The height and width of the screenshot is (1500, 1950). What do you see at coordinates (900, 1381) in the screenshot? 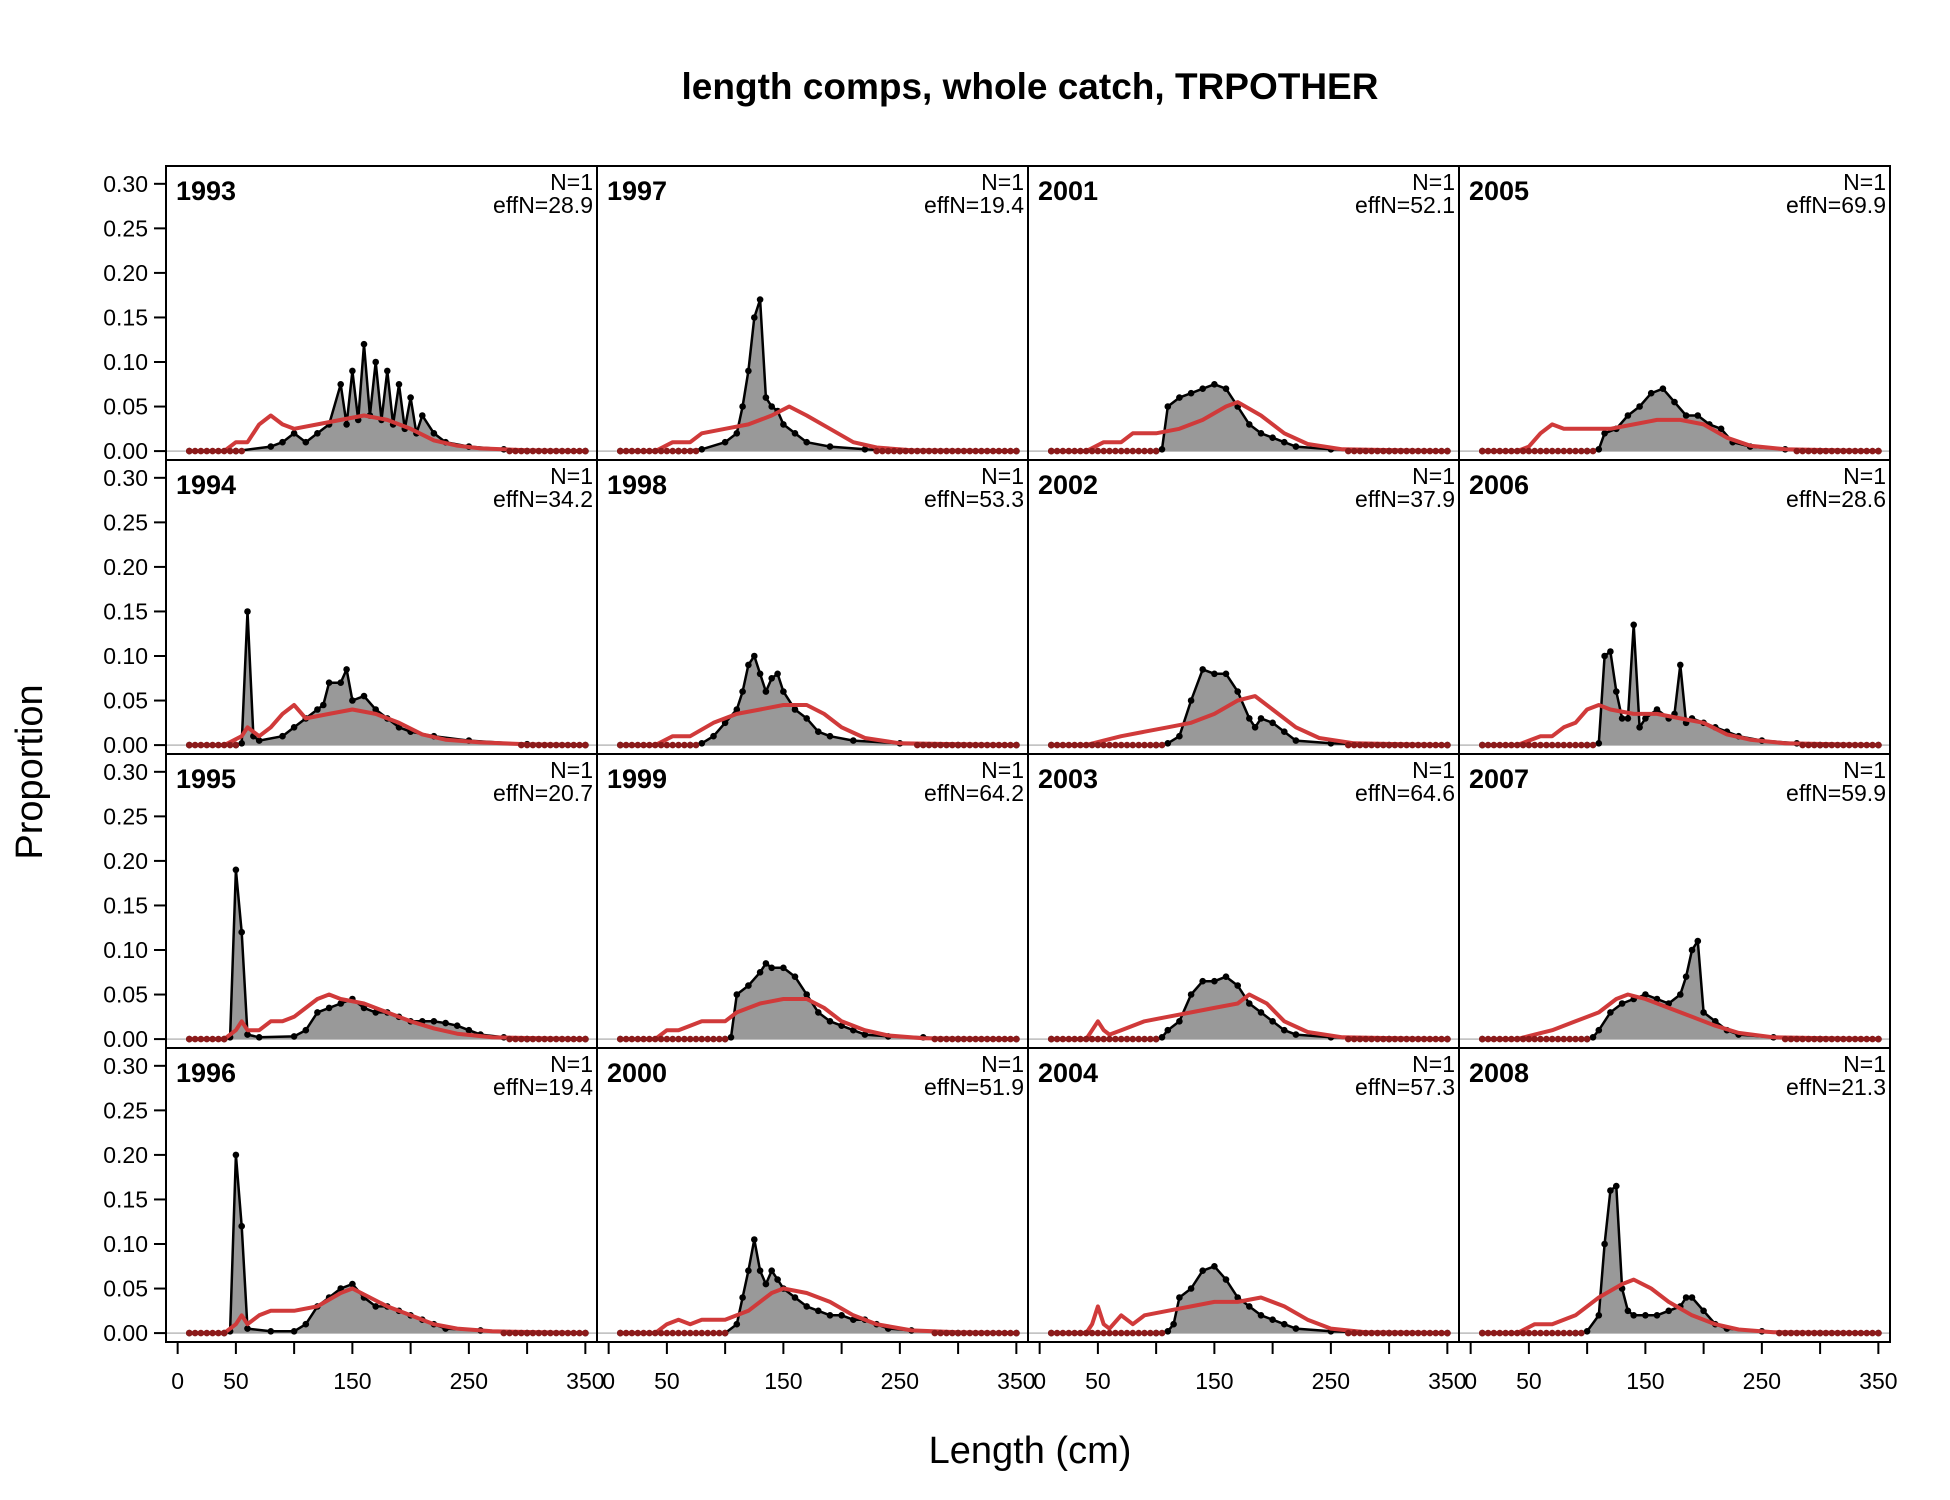
I see `x-tick-label: 250` at bounding box center [900, 1381].